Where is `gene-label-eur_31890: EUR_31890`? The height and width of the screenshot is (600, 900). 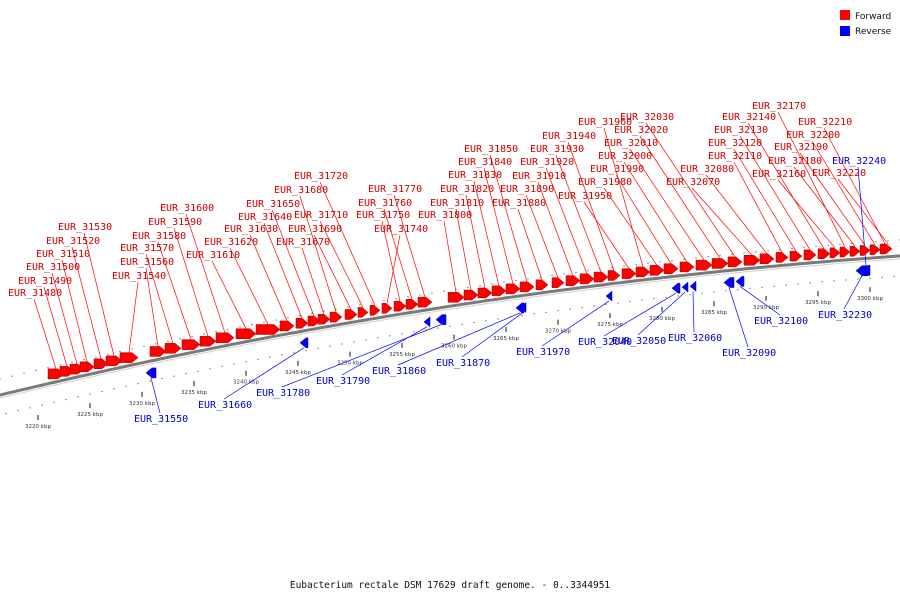 gene-label-eur_31890: EUR_31890 is located at coordinates (527, 189).